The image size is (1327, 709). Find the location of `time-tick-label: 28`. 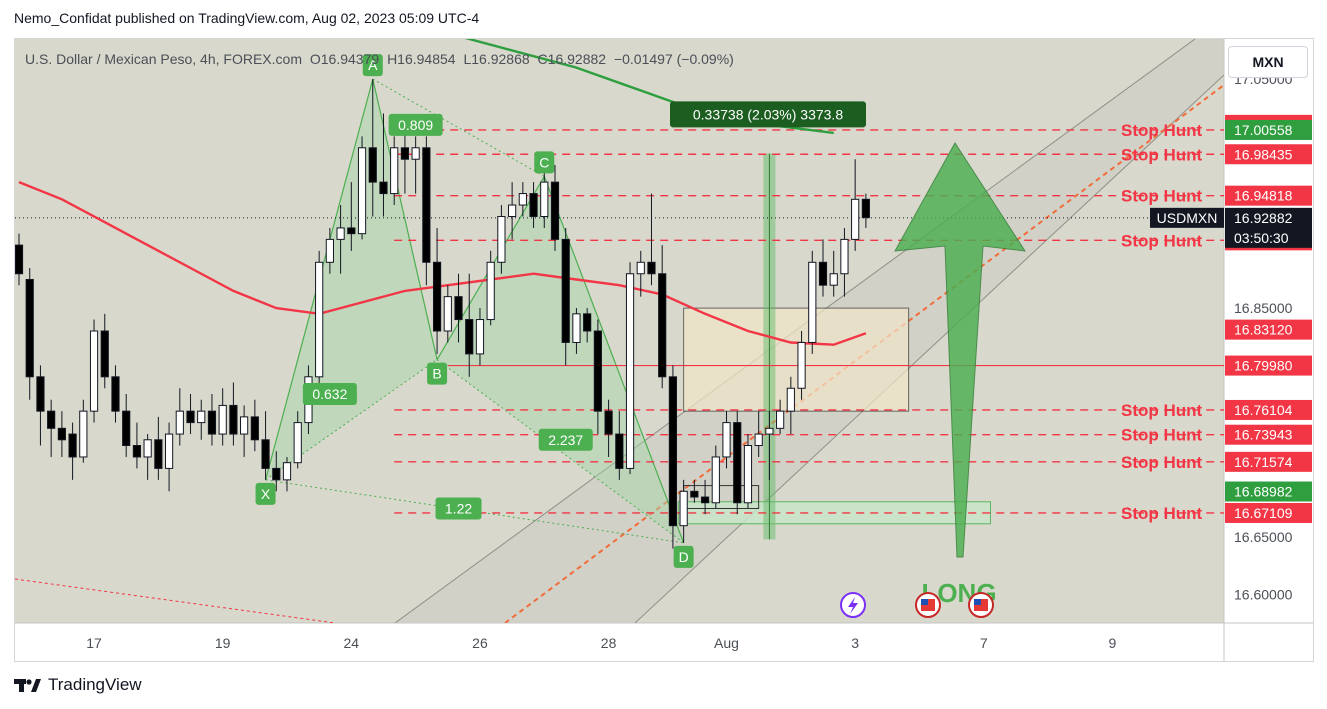

time-tick-label: 28 is located at coordinates (609, 643).